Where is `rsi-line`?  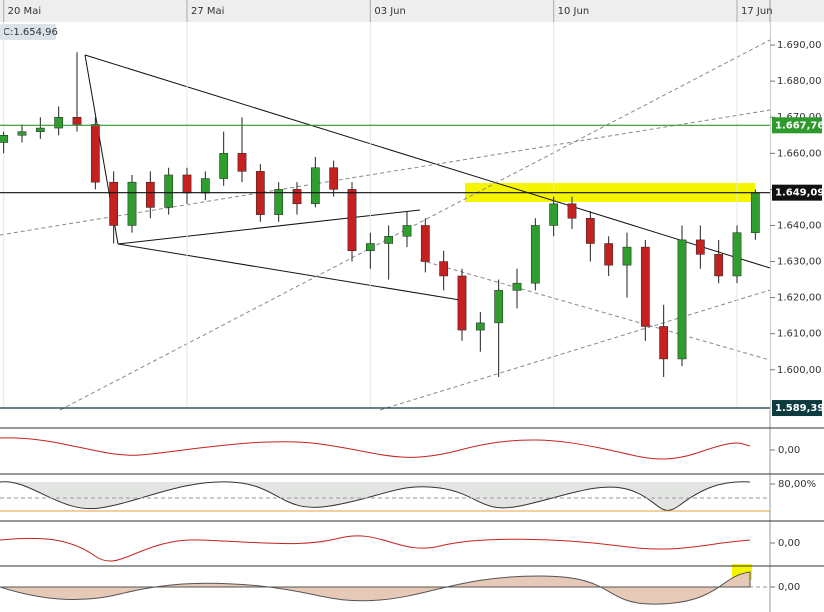 rsi-line is located at coordinates (375, 548).